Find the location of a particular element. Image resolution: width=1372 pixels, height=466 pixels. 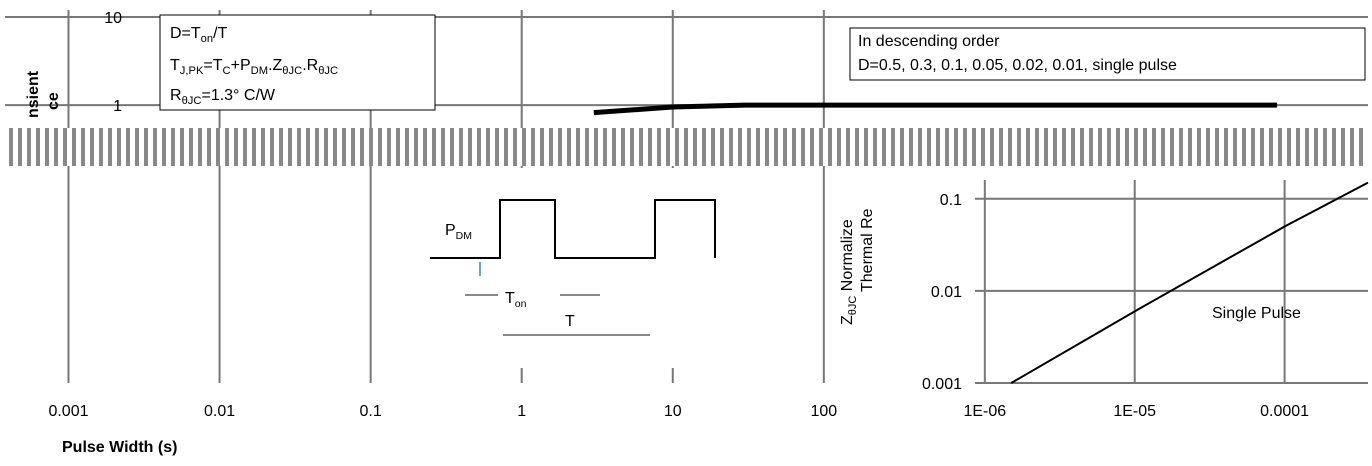

text-run: =T is located at coordinates (212, 65).